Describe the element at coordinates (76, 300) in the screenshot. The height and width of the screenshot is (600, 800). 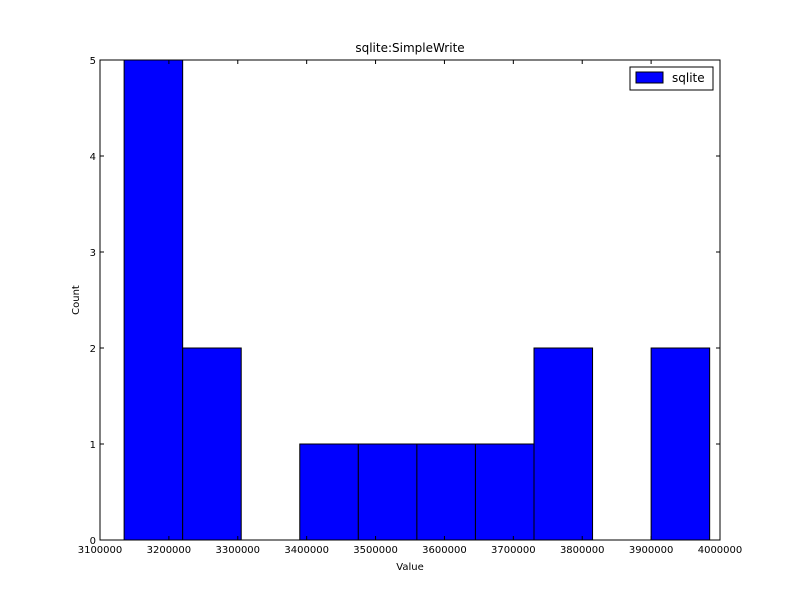
I see `y-axis-label: Count` at that location.